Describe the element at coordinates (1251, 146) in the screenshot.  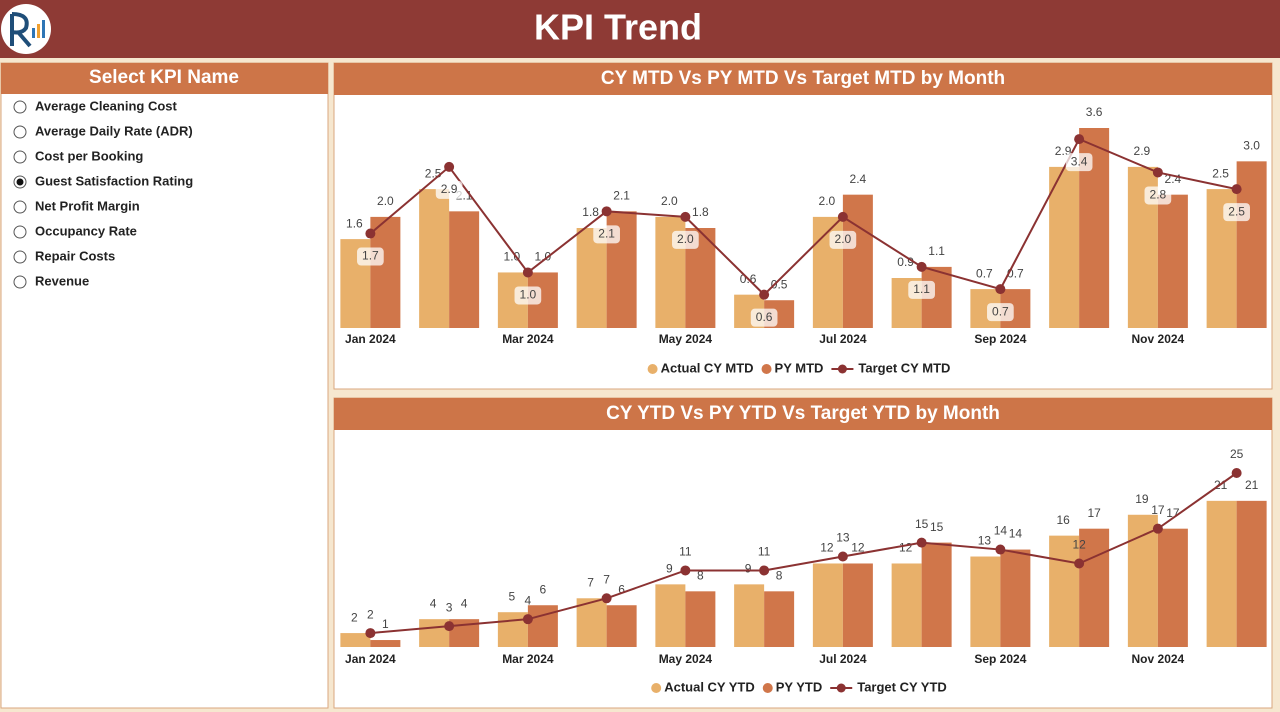
I see `data-label: 3.0` at that location.